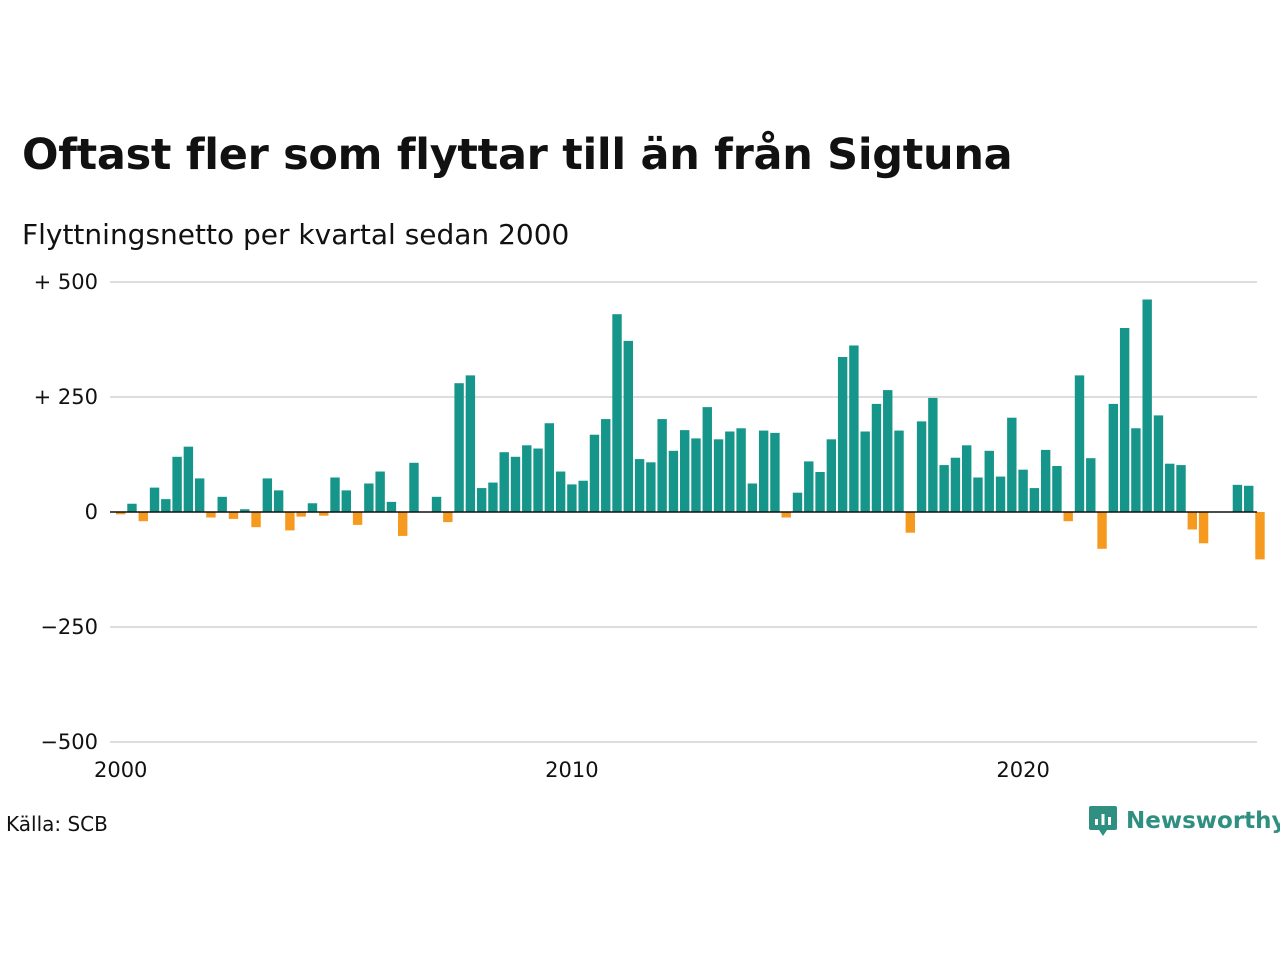 This screenshot has height=960, width=1280. I want to click on y-tick-label: + 500, so click(66, 282).